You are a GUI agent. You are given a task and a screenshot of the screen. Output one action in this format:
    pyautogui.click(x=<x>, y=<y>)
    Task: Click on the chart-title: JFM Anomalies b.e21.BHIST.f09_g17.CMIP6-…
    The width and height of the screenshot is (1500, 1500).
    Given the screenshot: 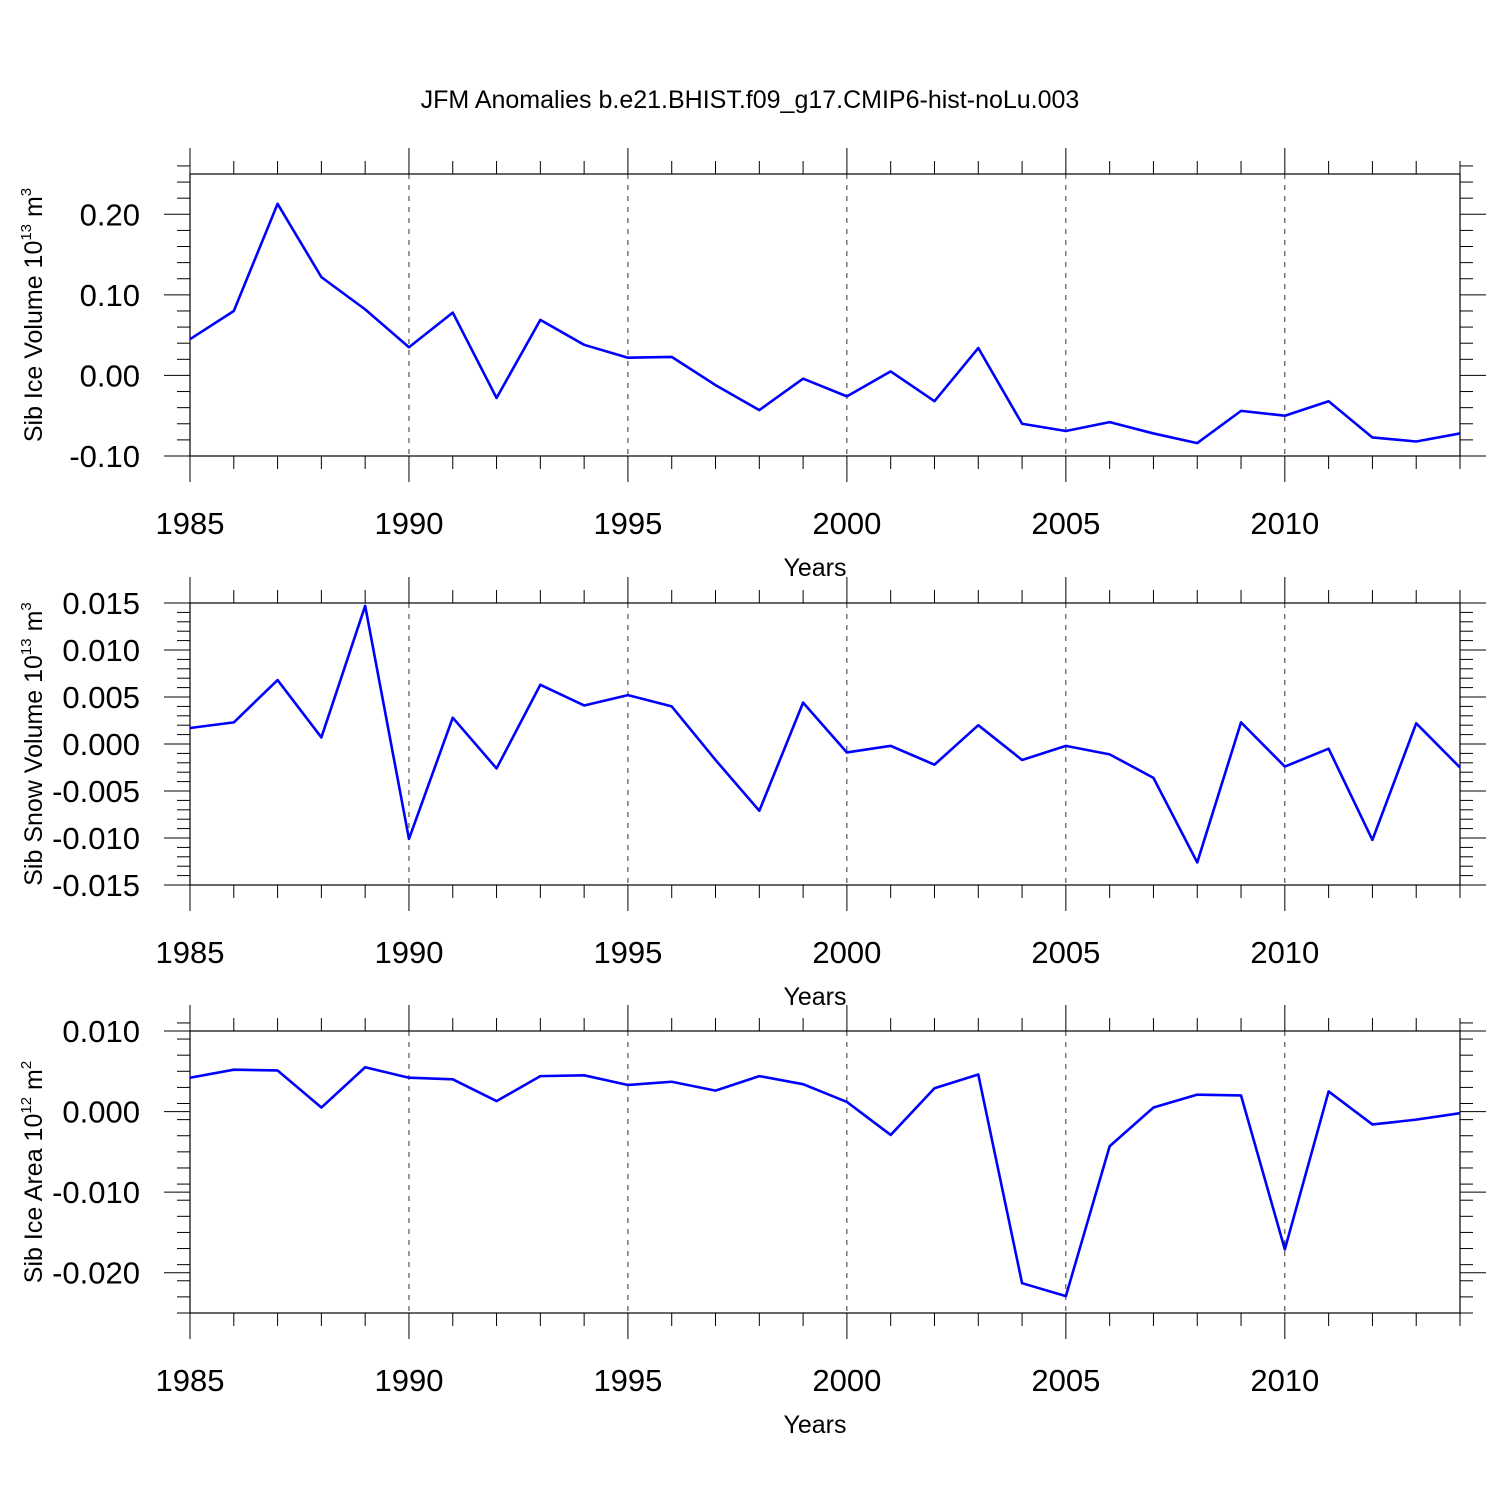 What is the action you would take?
    pyautogui.click(x=750, y=100)
    